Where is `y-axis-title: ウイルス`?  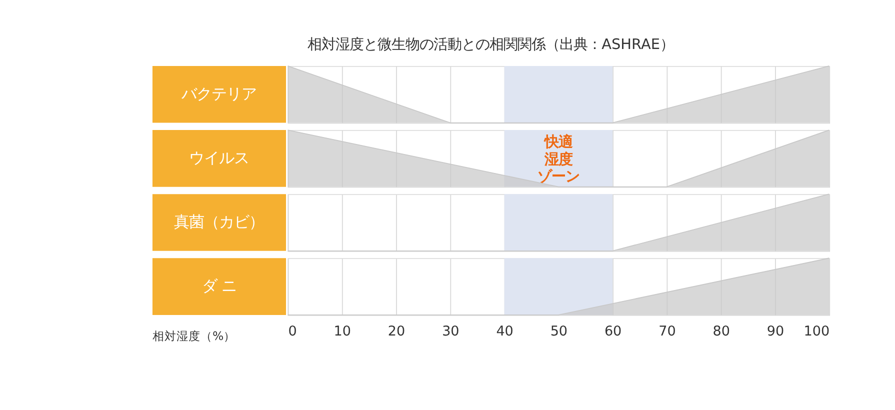 y-axis-title: ウイルス is located at coordinates (219, 157).